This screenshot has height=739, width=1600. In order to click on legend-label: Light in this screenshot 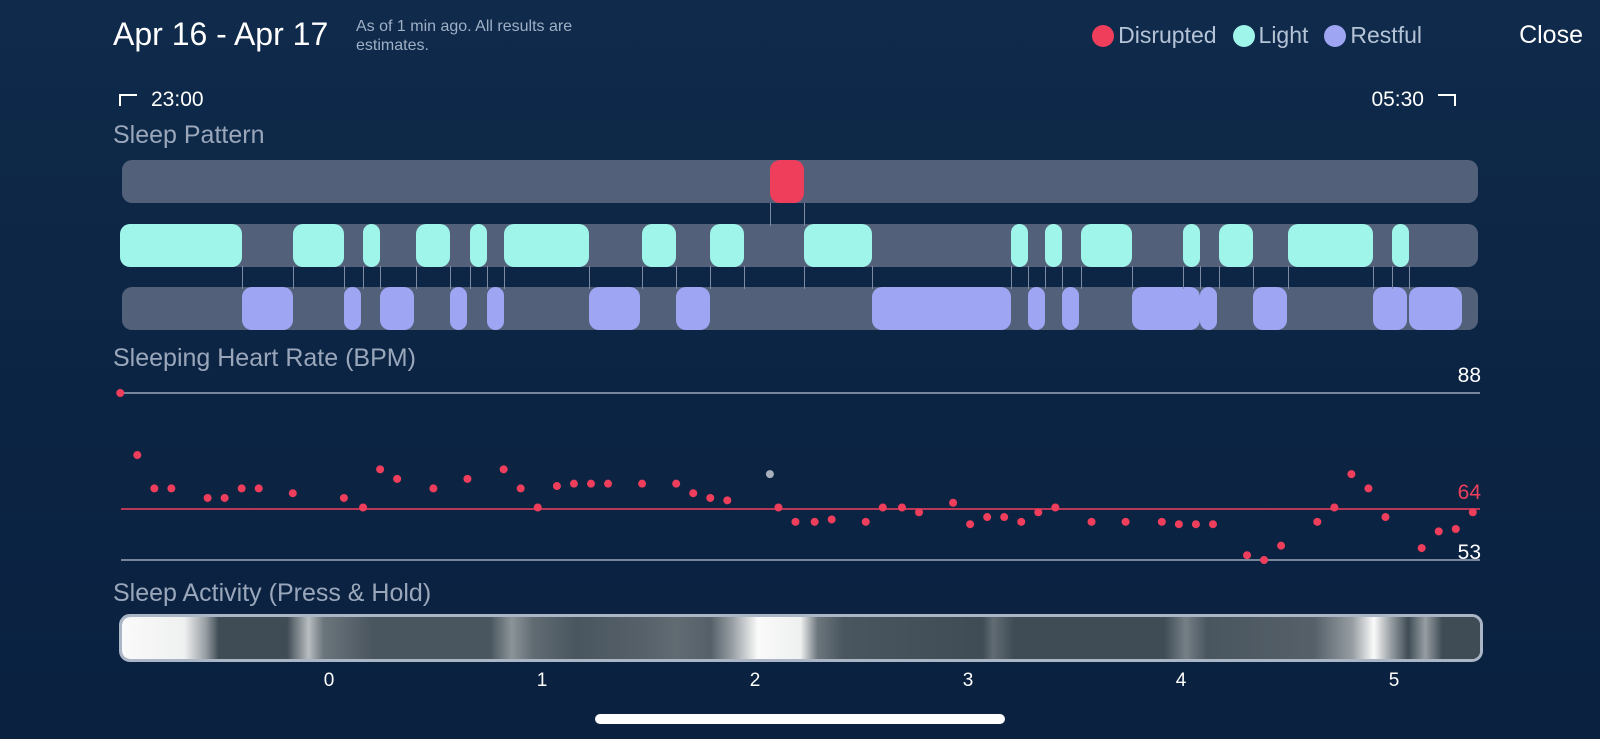, I will do `click(1283, 35)`.